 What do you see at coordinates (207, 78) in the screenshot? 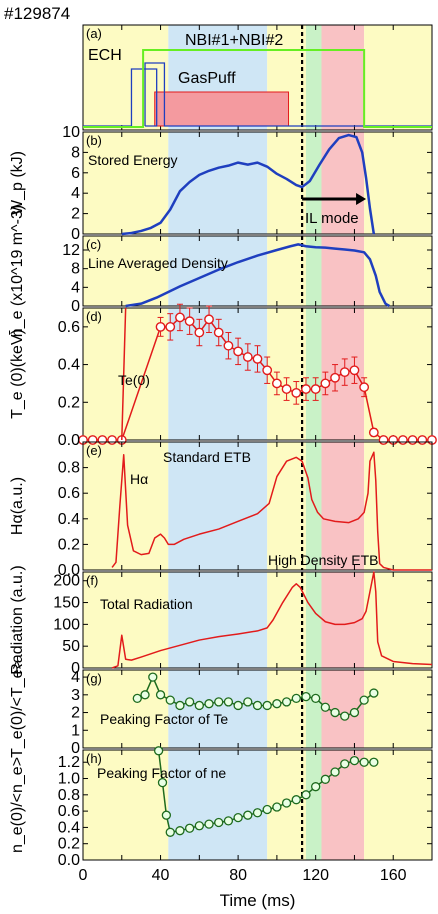
I see `gaspuff-label: GasPuff` at bounding box center [207, 78].